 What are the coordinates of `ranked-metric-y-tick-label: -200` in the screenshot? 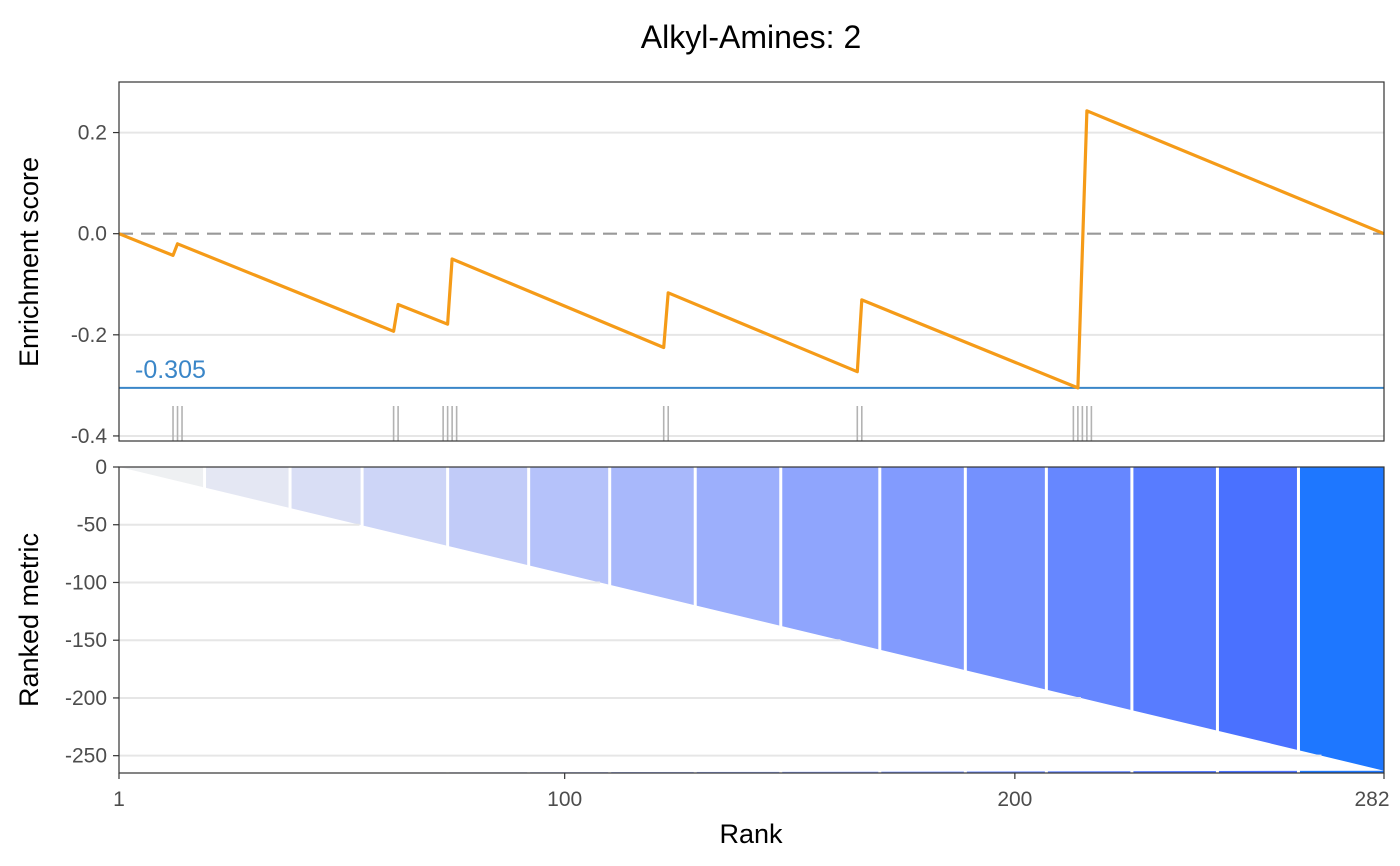 It's located at (86, 698).